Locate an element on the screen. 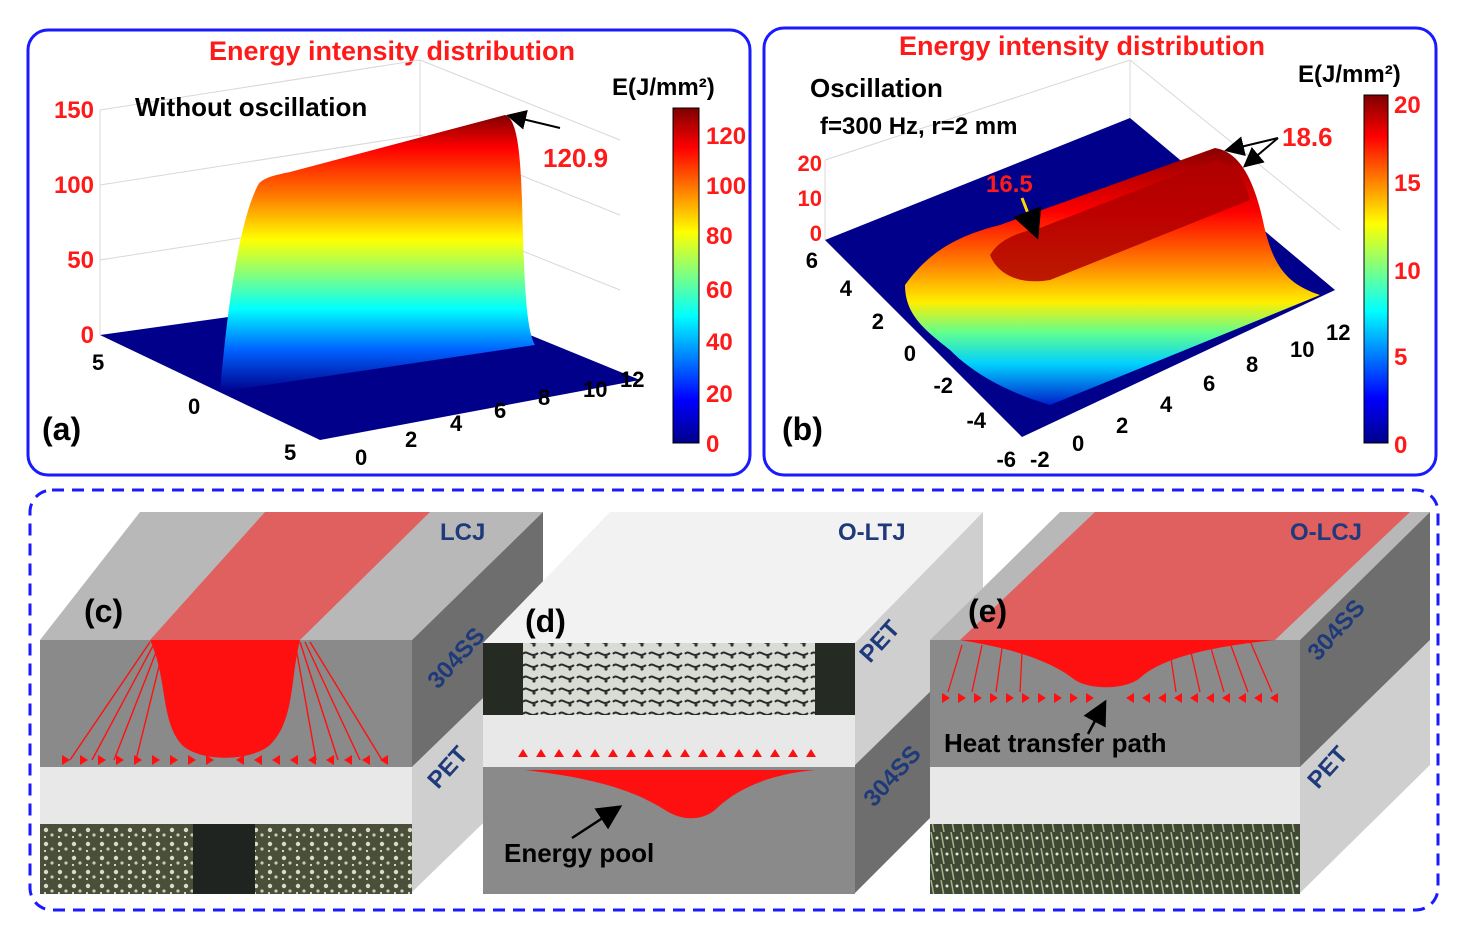 This screenshot has width=1462, height=936. panel-a-z-tick: 100 is located at coordinates (74, 185).